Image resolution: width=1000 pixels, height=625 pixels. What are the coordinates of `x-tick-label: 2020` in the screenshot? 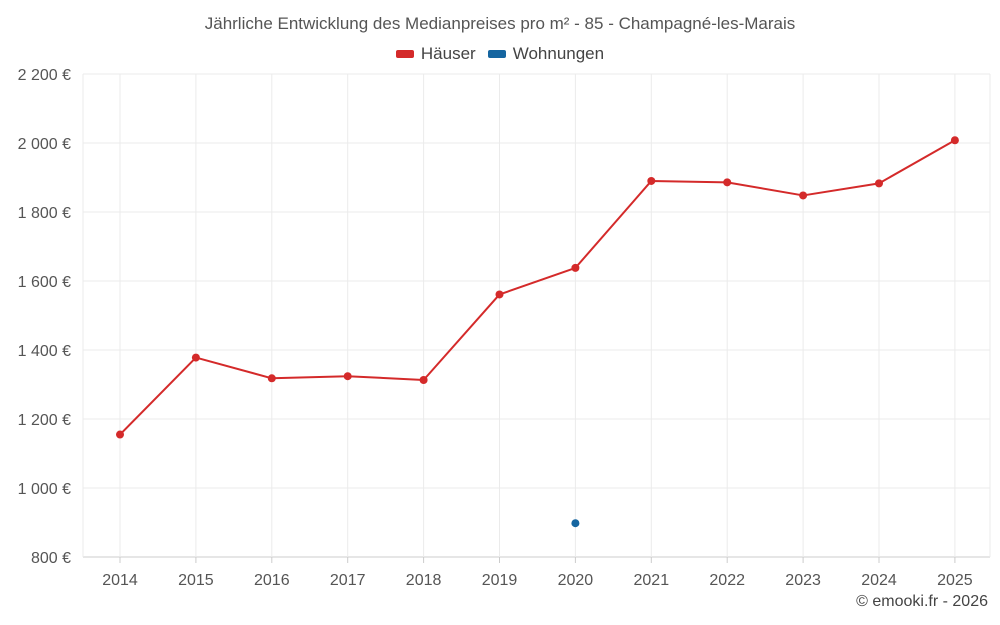 It's located at (576, 580).